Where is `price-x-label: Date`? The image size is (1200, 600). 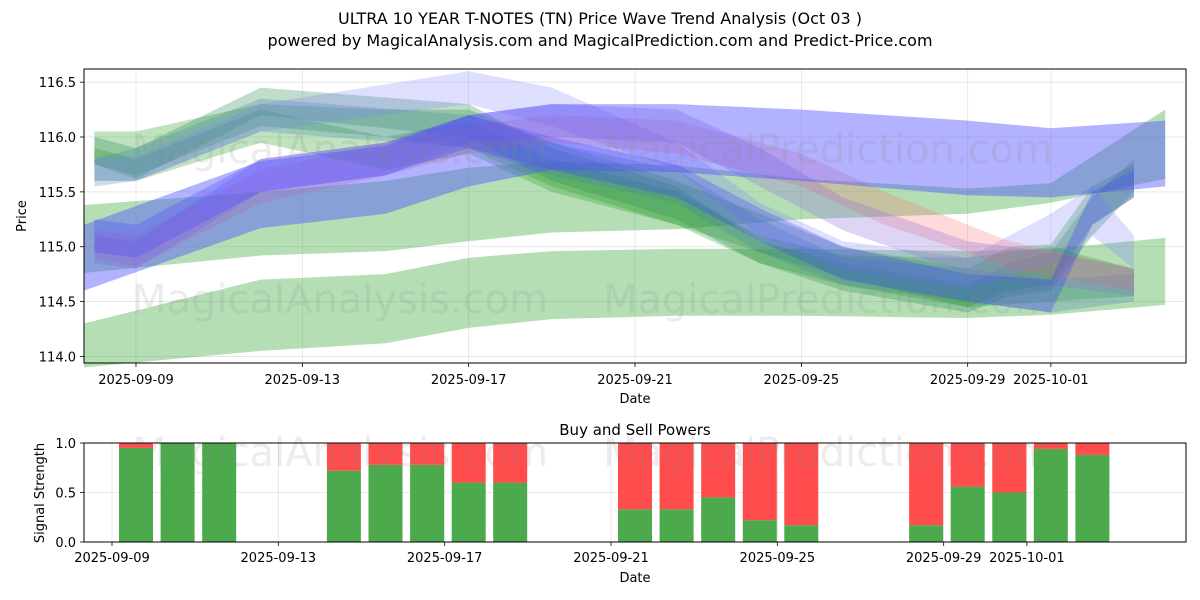 price-x-label: Date is located at coordinates (634, 399).